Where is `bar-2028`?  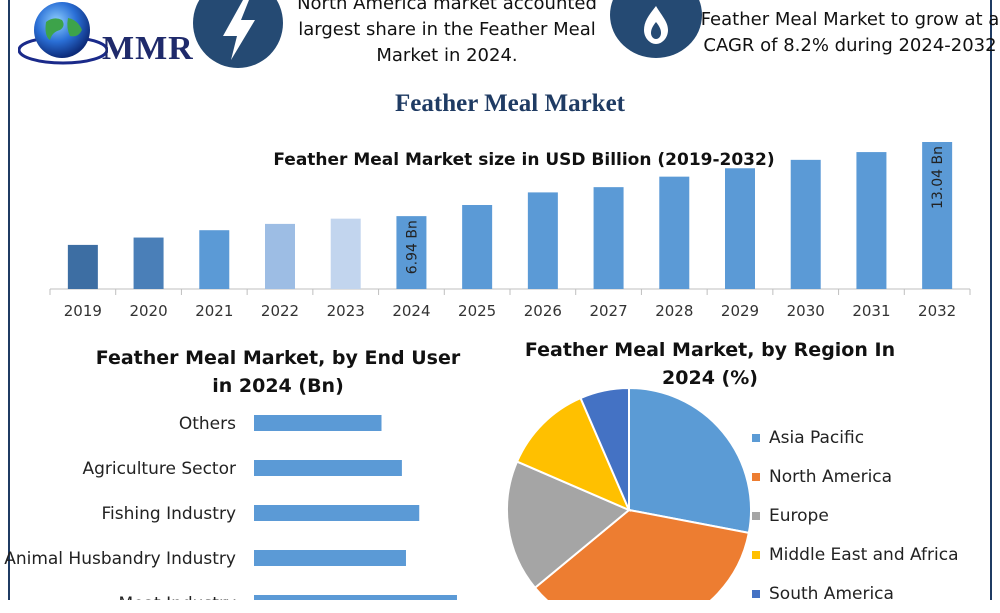 bar-2028 is located at coordinates (674, 232).